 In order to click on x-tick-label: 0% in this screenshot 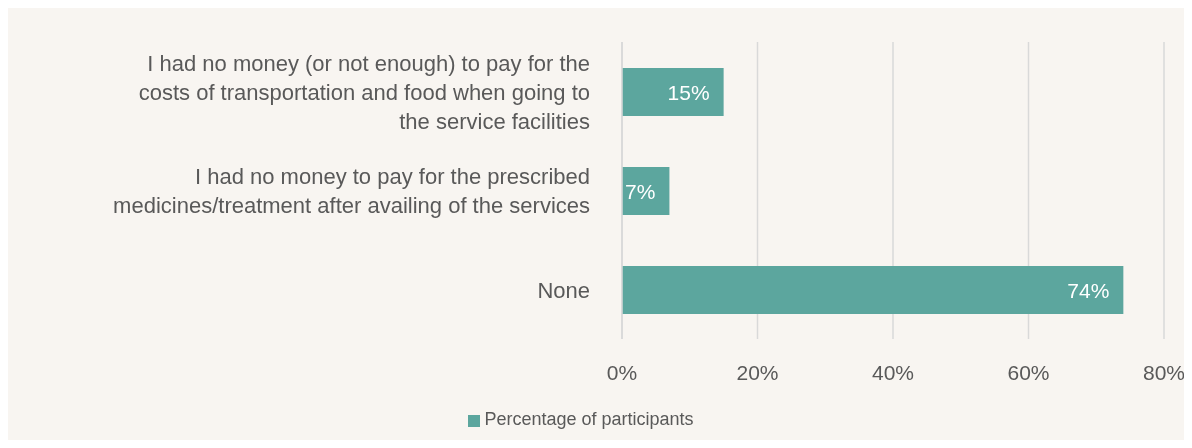, I will do `click(622, 372)`.